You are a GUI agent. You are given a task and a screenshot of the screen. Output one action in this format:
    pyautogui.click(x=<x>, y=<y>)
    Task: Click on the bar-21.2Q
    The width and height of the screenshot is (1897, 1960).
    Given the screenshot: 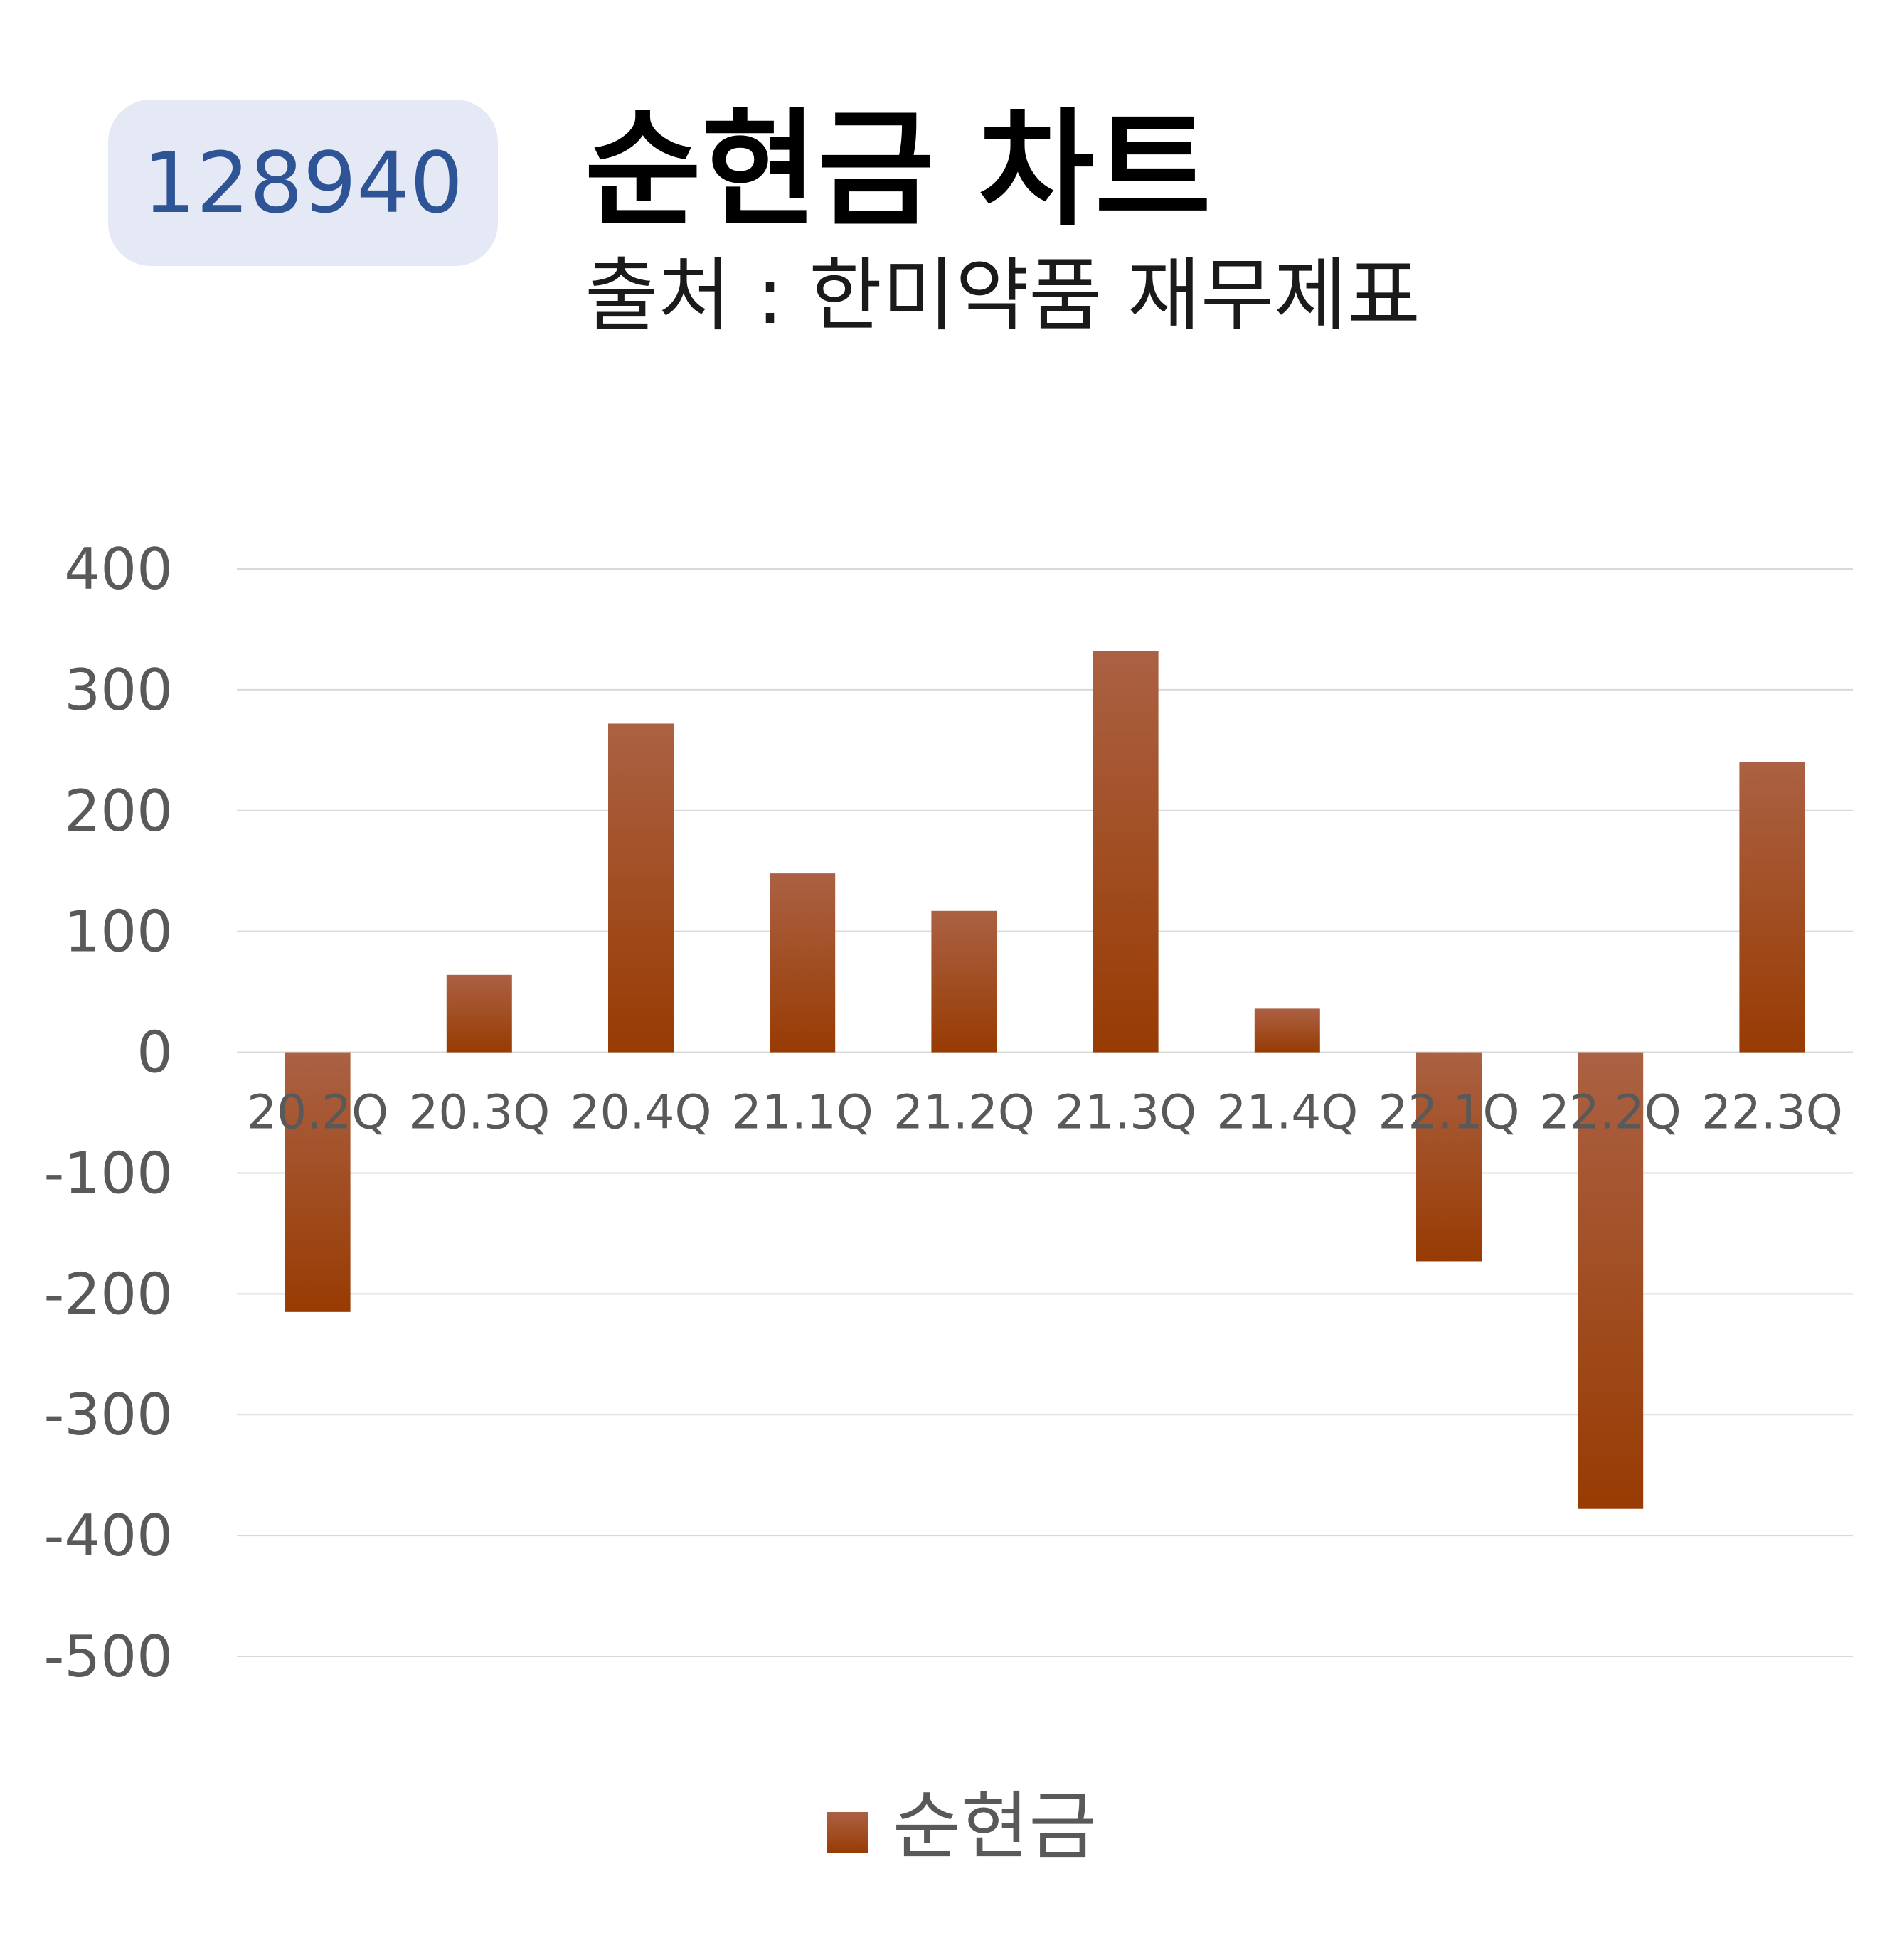 What is the action you would take?
    pyautogui.click(x=964, y=981)
    